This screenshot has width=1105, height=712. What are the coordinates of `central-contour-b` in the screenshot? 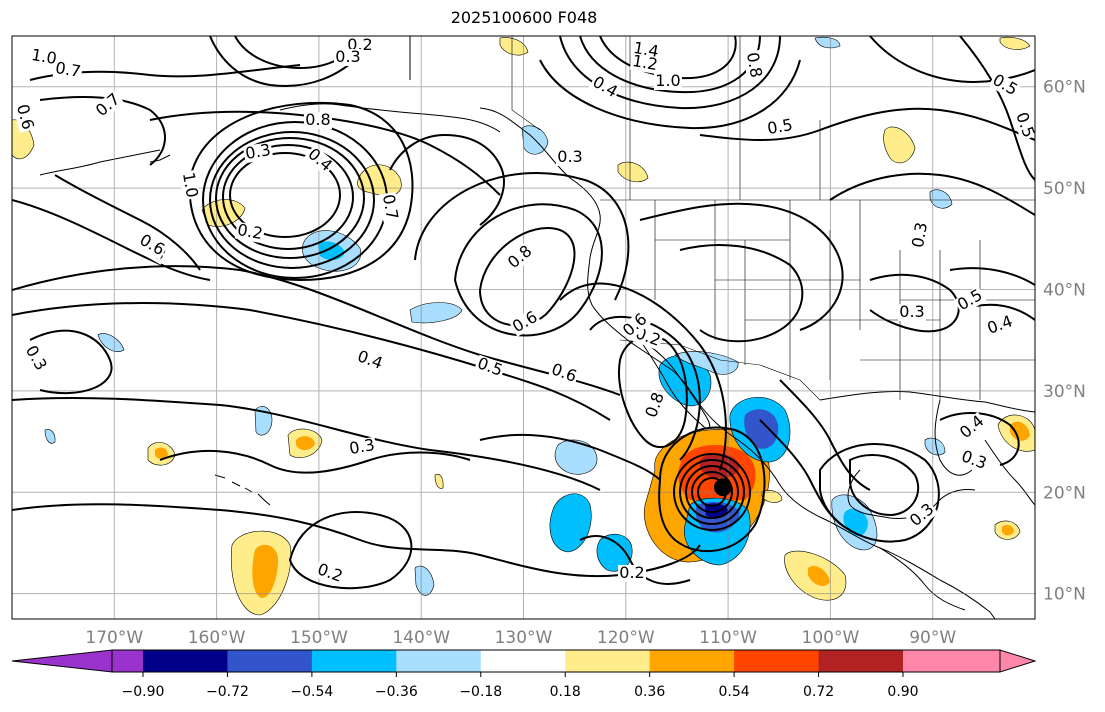 It's located at (741, 293).